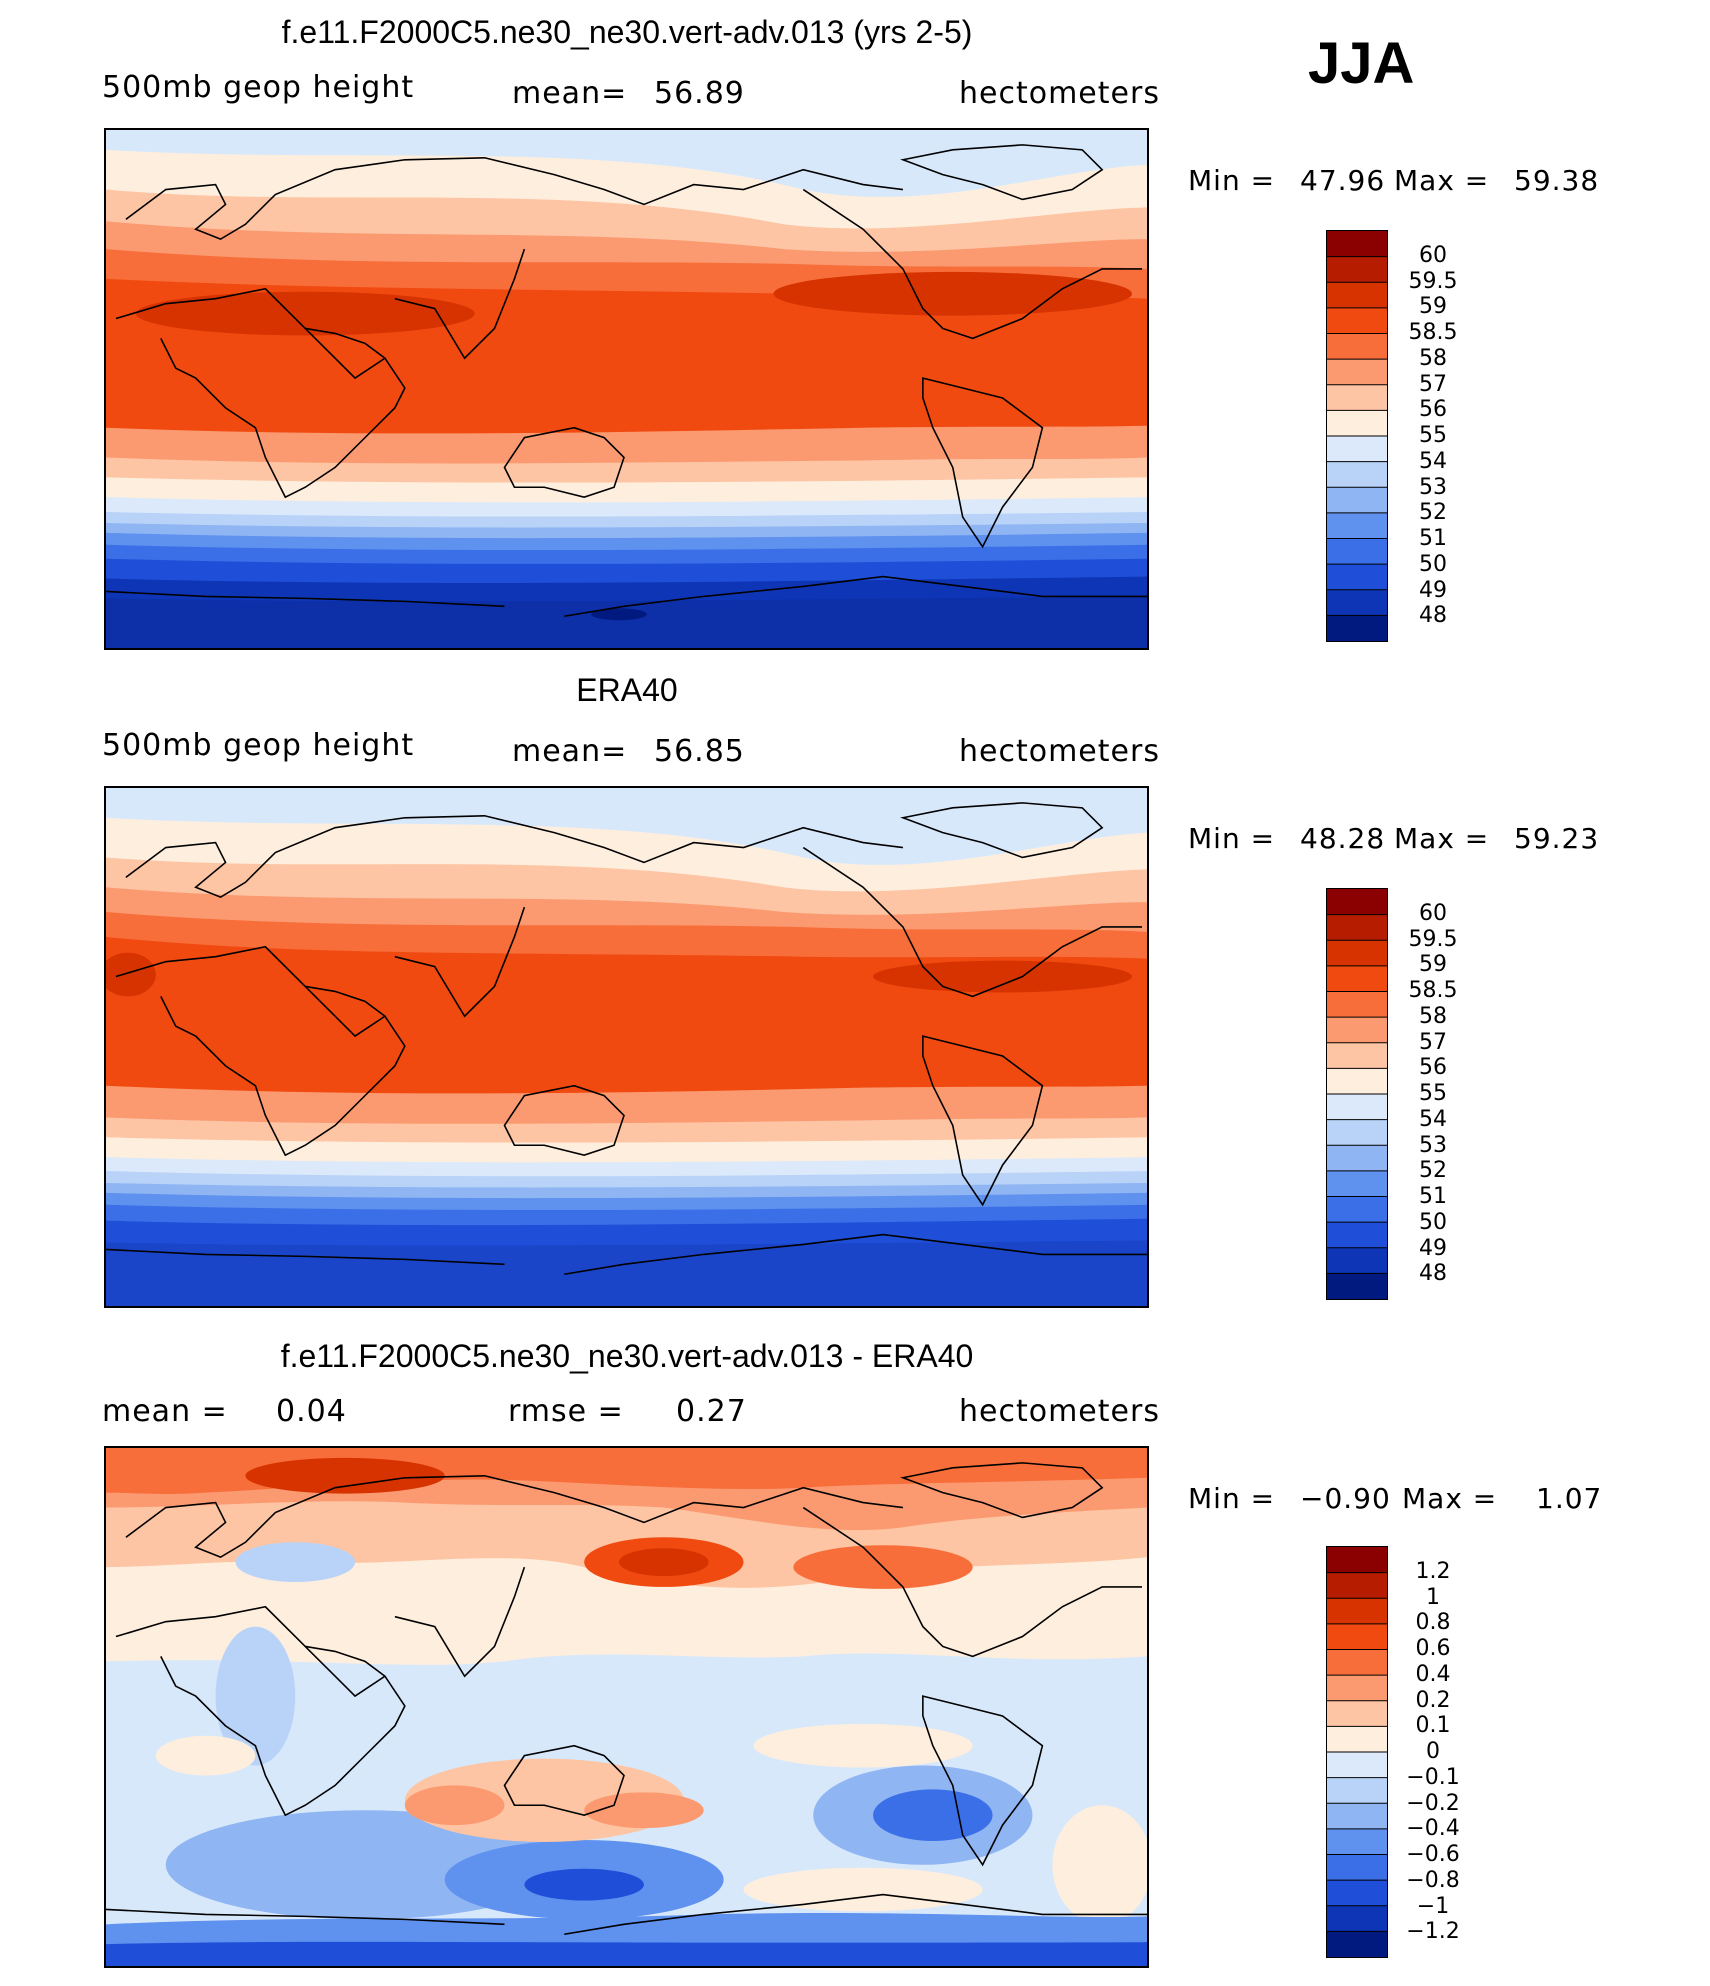 The width and height of the screenshot is (1710, 1986). I want to click on panel2-title: ERA40, so click(627, 690).